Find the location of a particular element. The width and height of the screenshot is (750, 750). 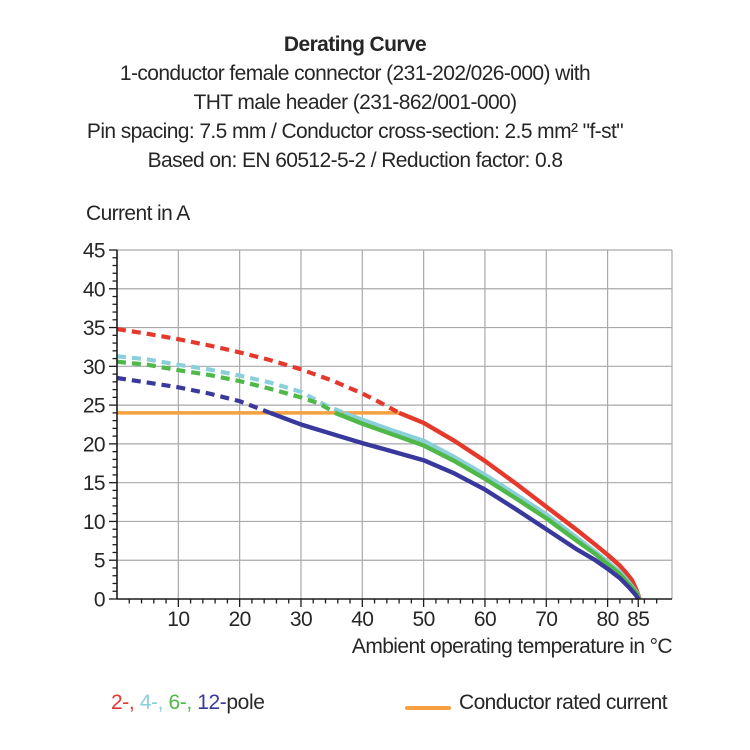

curve-12-pole-dashed is located at coordinates (194, 395).